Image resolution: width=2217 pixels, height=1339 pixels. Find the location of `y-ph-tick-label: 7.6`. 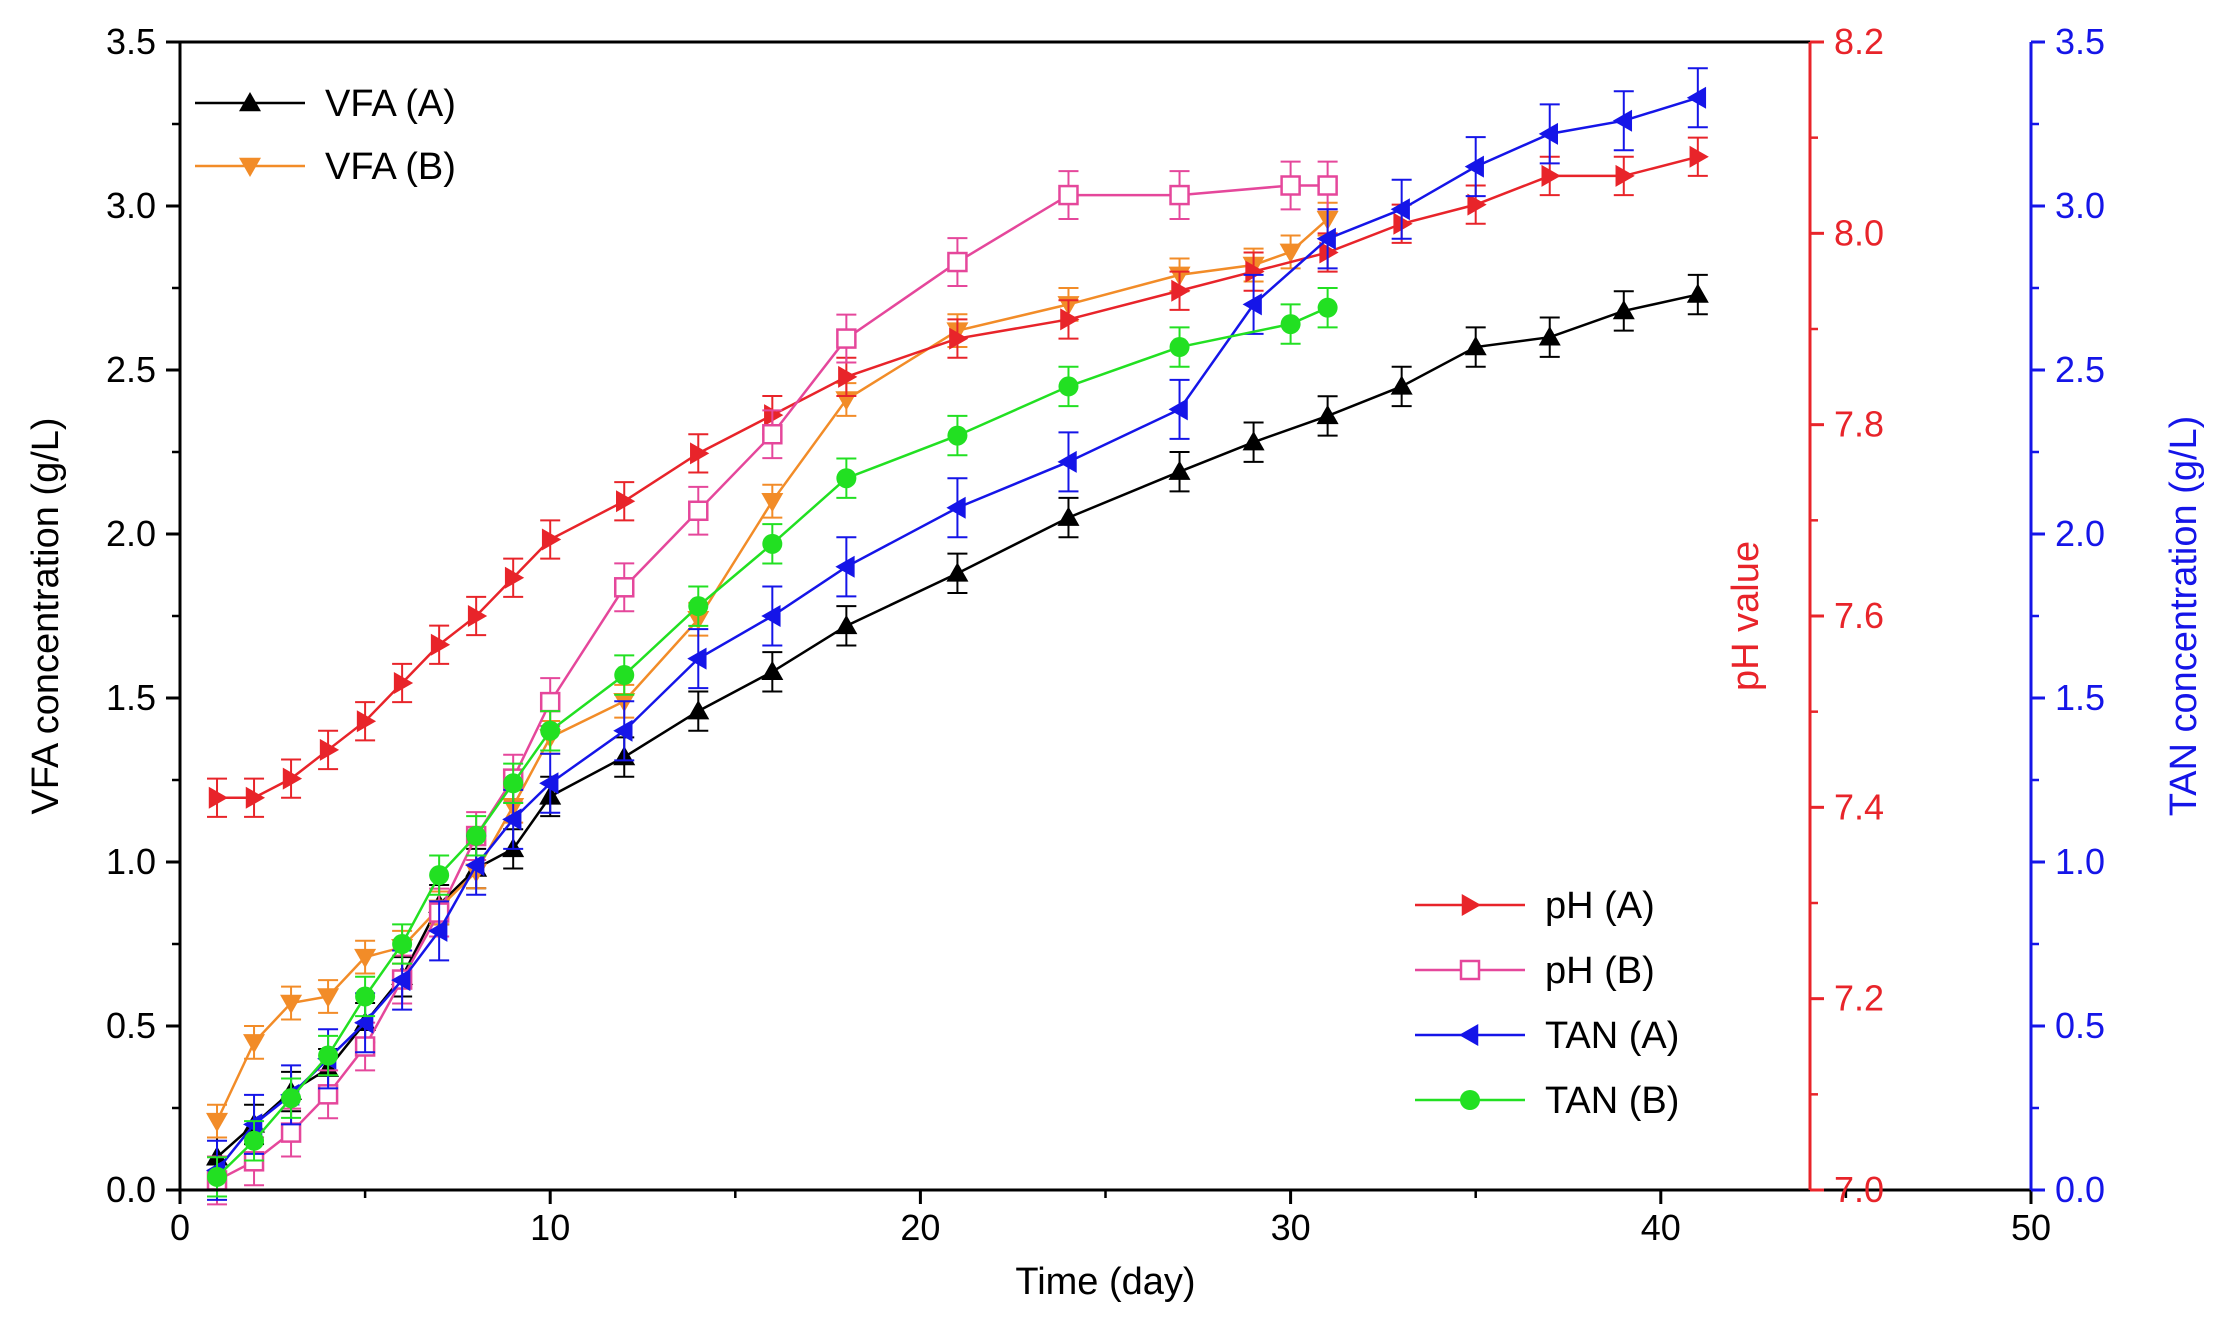

y-ph-tick-label: 7.6 is located at coordinates (1859, 615).